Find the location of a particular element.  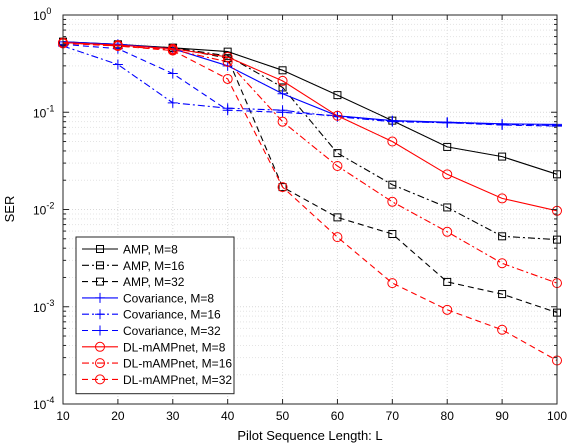

legend-label: Covariance, M=32 is located at coordinates (172, 331).